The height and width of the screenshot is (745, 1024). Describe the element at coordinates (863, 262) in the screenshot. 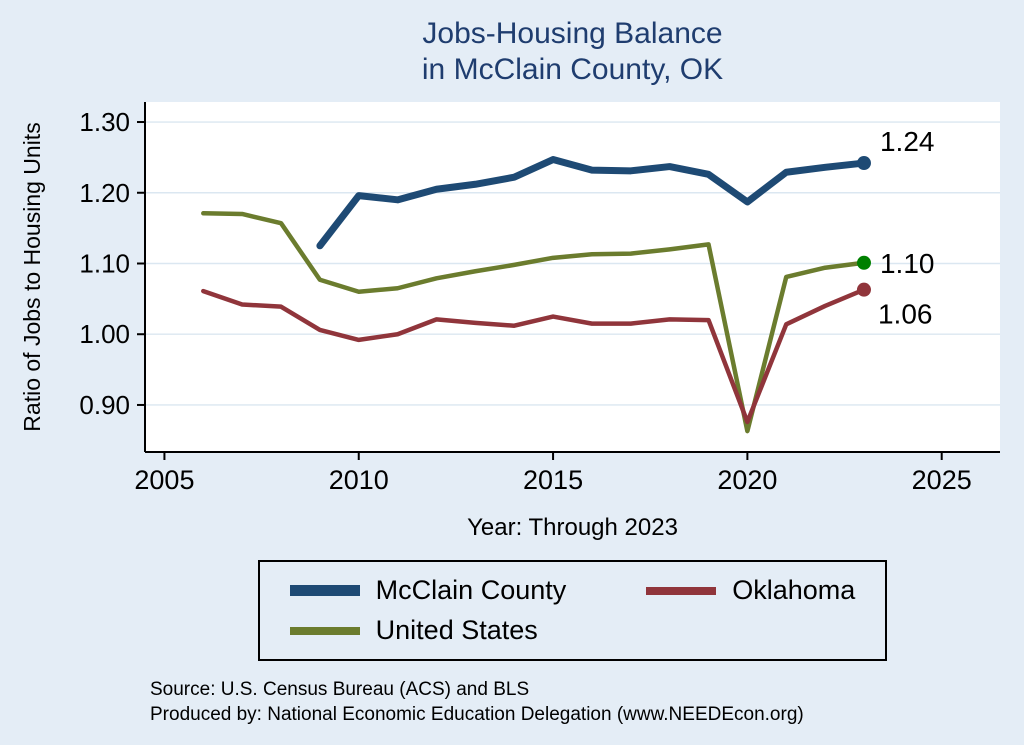

I see `end-dot-united-states` at that location.